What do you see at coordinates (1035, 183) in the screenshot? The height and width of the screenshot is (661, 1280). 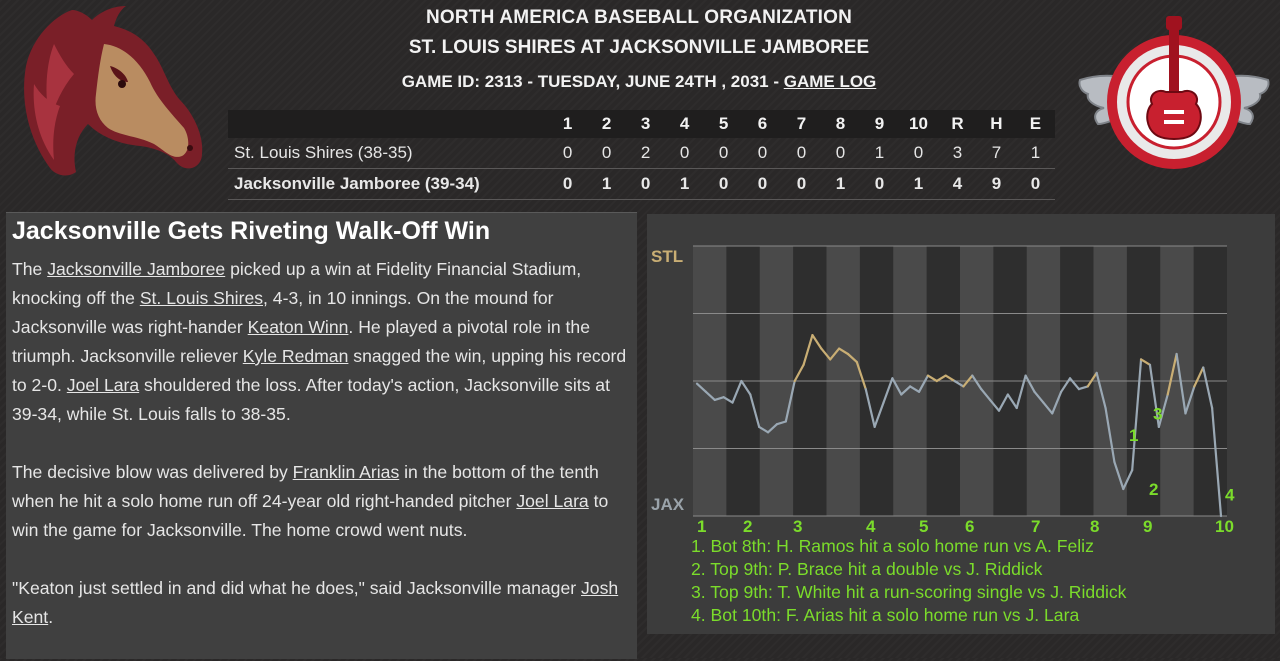 I see `errors-total: 0` at bounding box center [1035, 183].